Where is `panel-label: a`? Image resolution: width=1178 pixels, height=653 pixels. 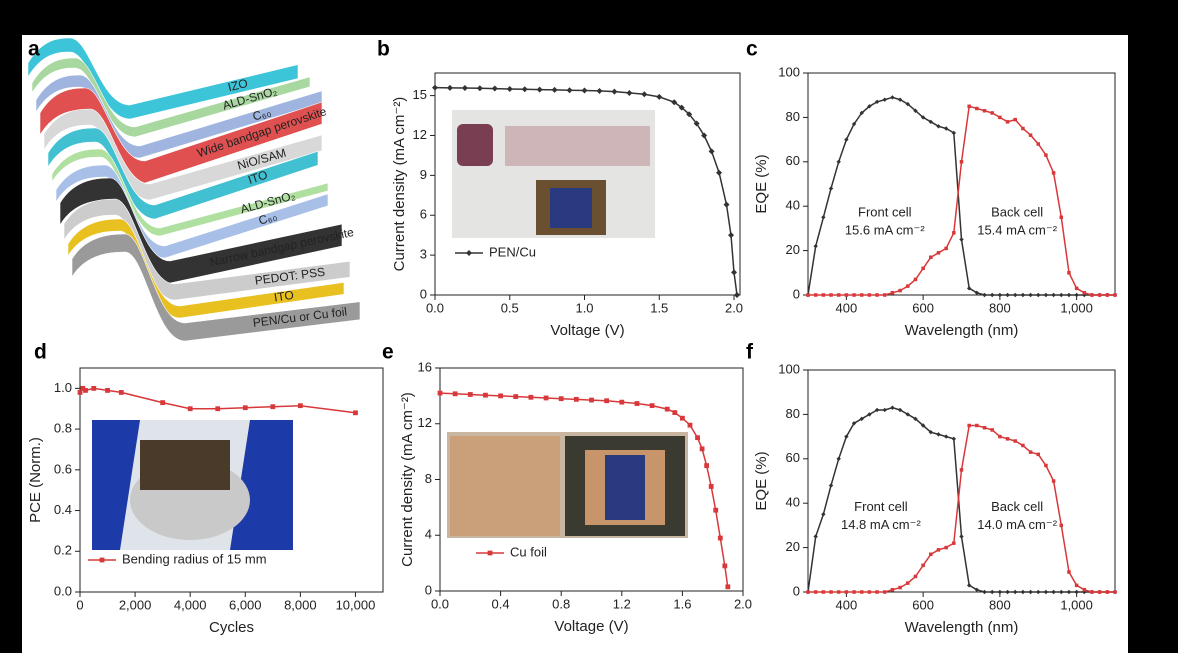
panel-label: a is located at coordinates (34, 49).